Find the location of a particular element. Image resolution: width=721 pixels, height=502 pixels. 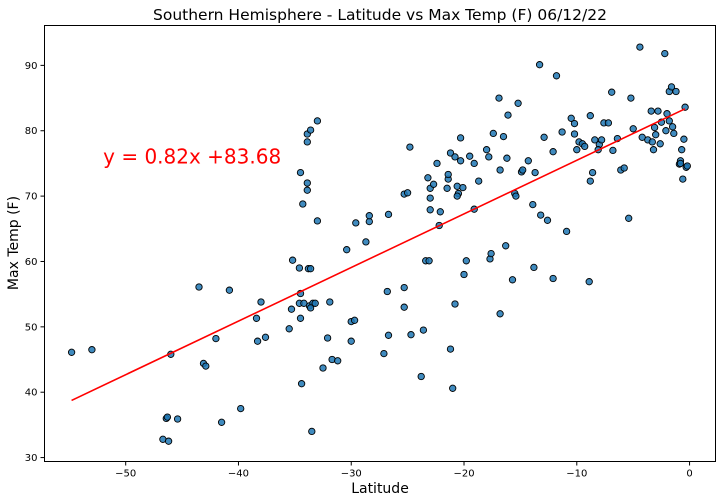

y-tick-label: 80 is located at coordinates (31, 131).